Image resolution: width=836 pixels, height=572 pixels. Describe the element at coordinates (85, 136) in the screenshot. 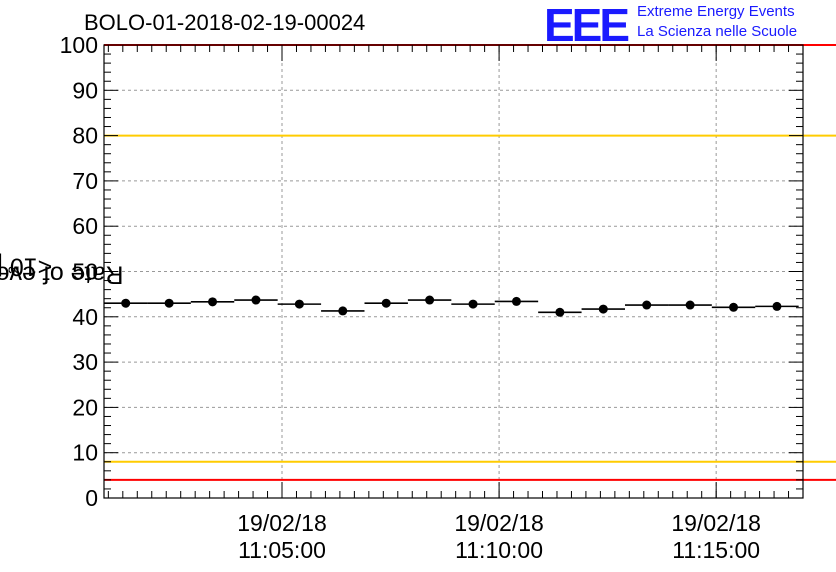

I see `y-tick-label: 80` at that location.